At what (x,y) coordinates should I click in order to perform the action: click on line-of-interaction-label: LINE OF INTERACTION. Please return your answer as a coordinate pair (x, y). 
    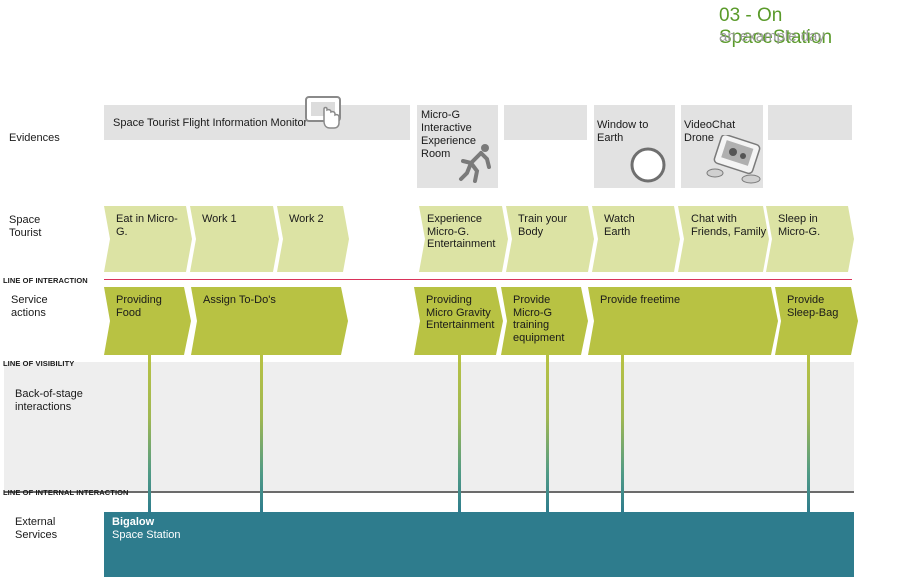
    Looking at the image, I should click on (45, 280).